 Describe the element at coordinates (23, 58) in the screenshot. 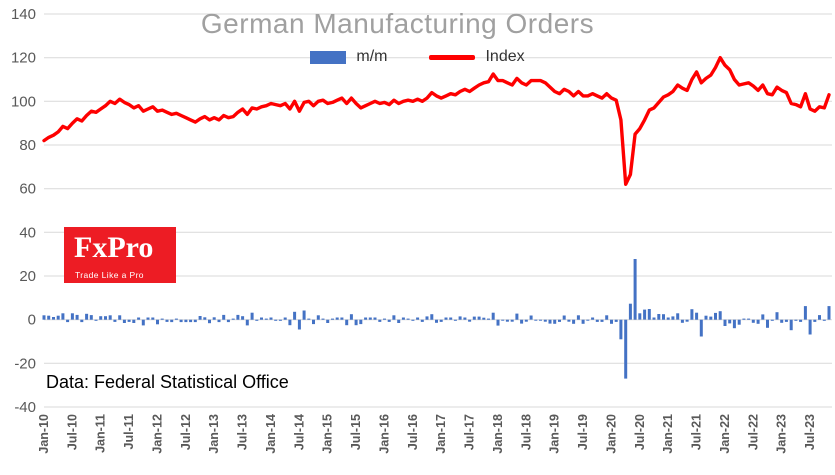

I see `y-axis-label: 120` at that location.